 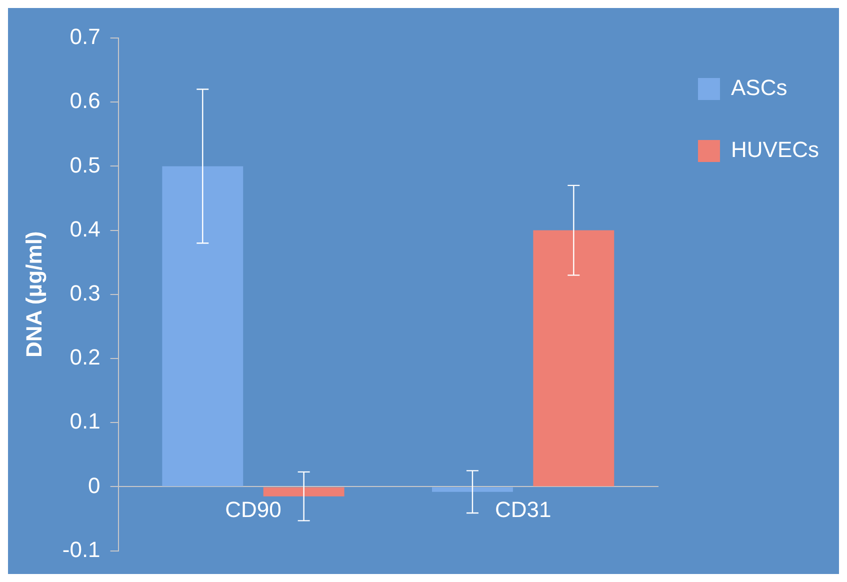 What do you see at coordinates (81, 549) in the screenshot?
I see `y-tick-label: -0.1` at bounding box center [81, 549].